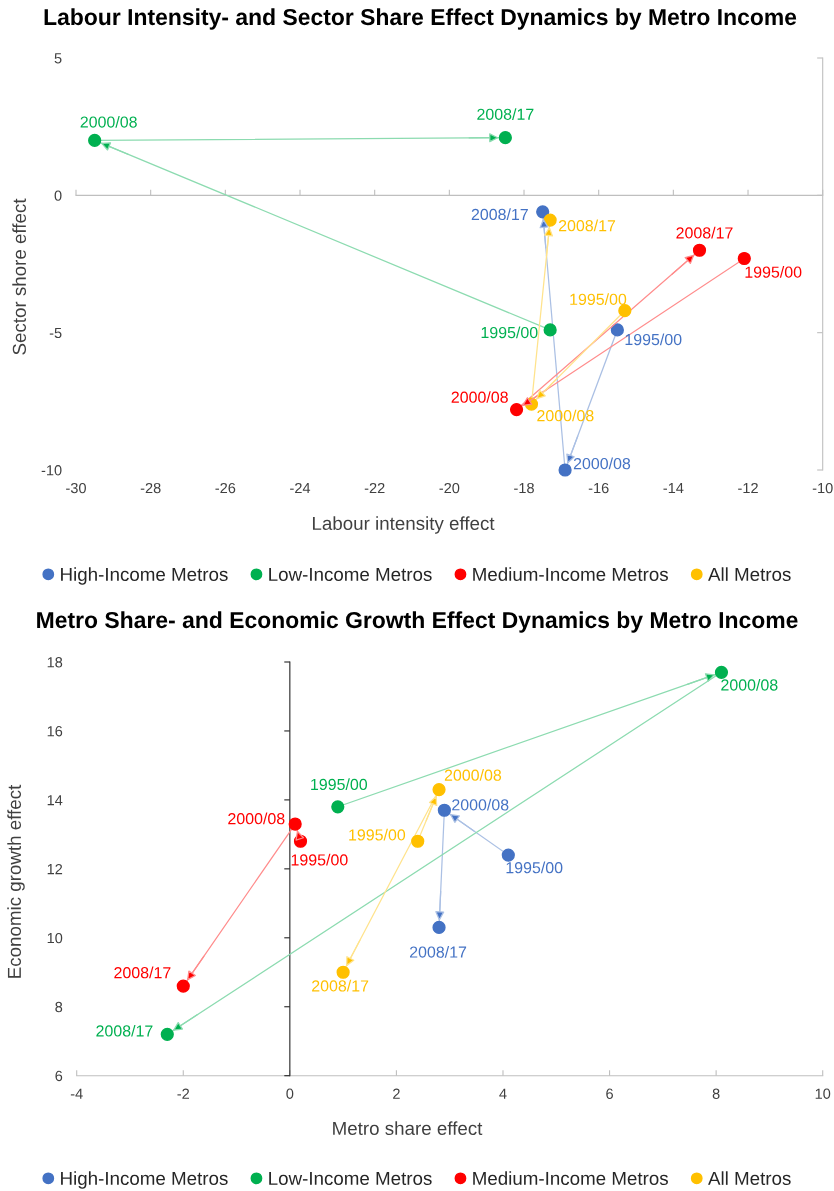 The image size is (834, 1191). Describe the element at coordinates (55, 333) in the screenshot. I see `y-tick-label: -5` at that location.